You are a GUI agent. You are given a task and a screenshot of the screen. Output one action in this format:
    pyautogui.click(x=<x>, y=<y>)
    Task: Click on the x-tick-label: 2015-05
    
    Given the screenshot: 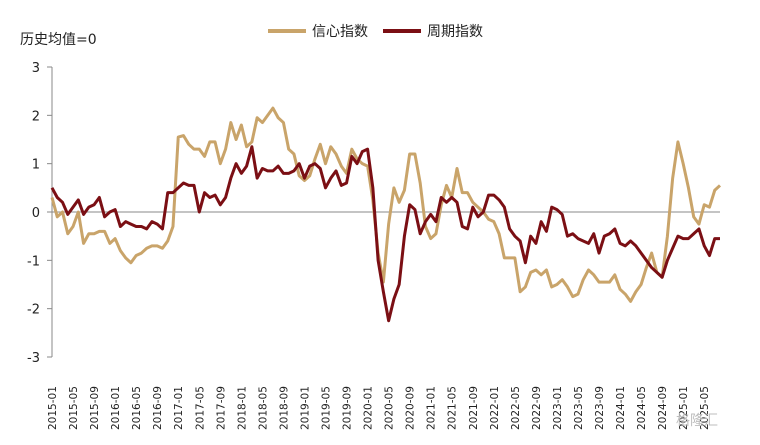 What is the action you would take?
    pyautogui.click(x=74, y=408)
    